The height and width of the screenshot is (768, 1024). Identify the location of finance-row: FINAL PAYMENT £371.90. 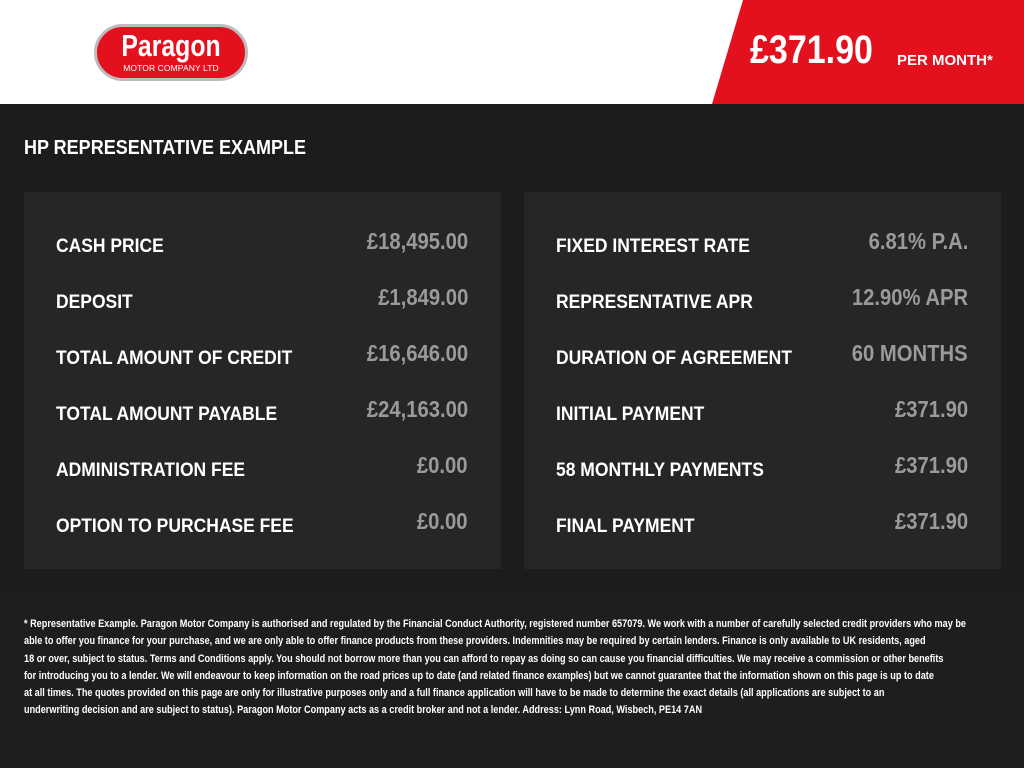
(762, 523).